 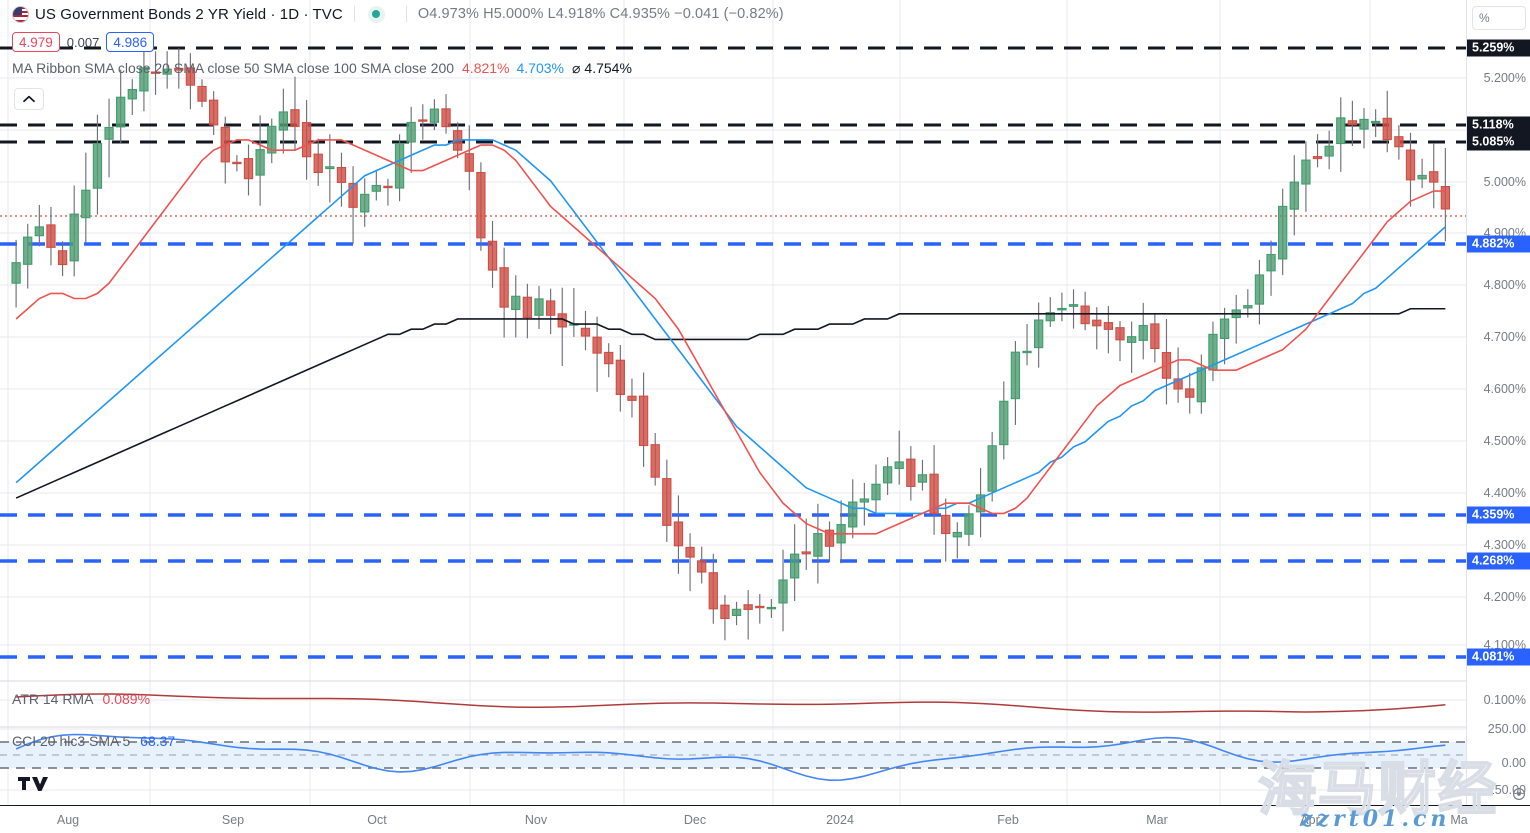 What do you see at coordinates (1498, 142) in the screenshot?
I see `price-axis-badge: 5.085%` at bounding box center [1498, 142].